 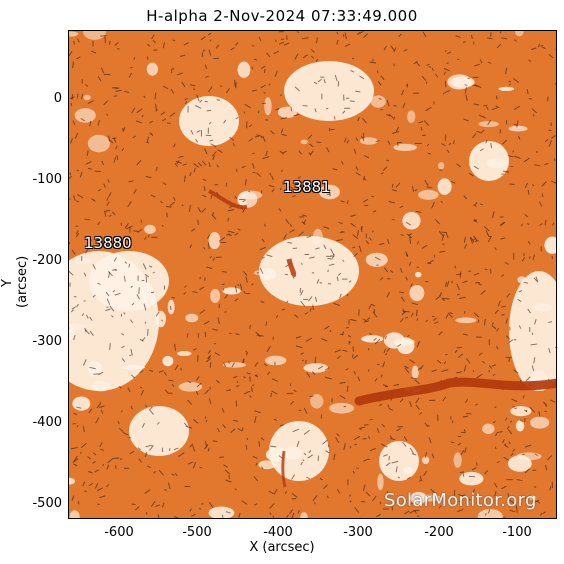 I want to click on x-tick-label: -500, so click(x=197, y=532).